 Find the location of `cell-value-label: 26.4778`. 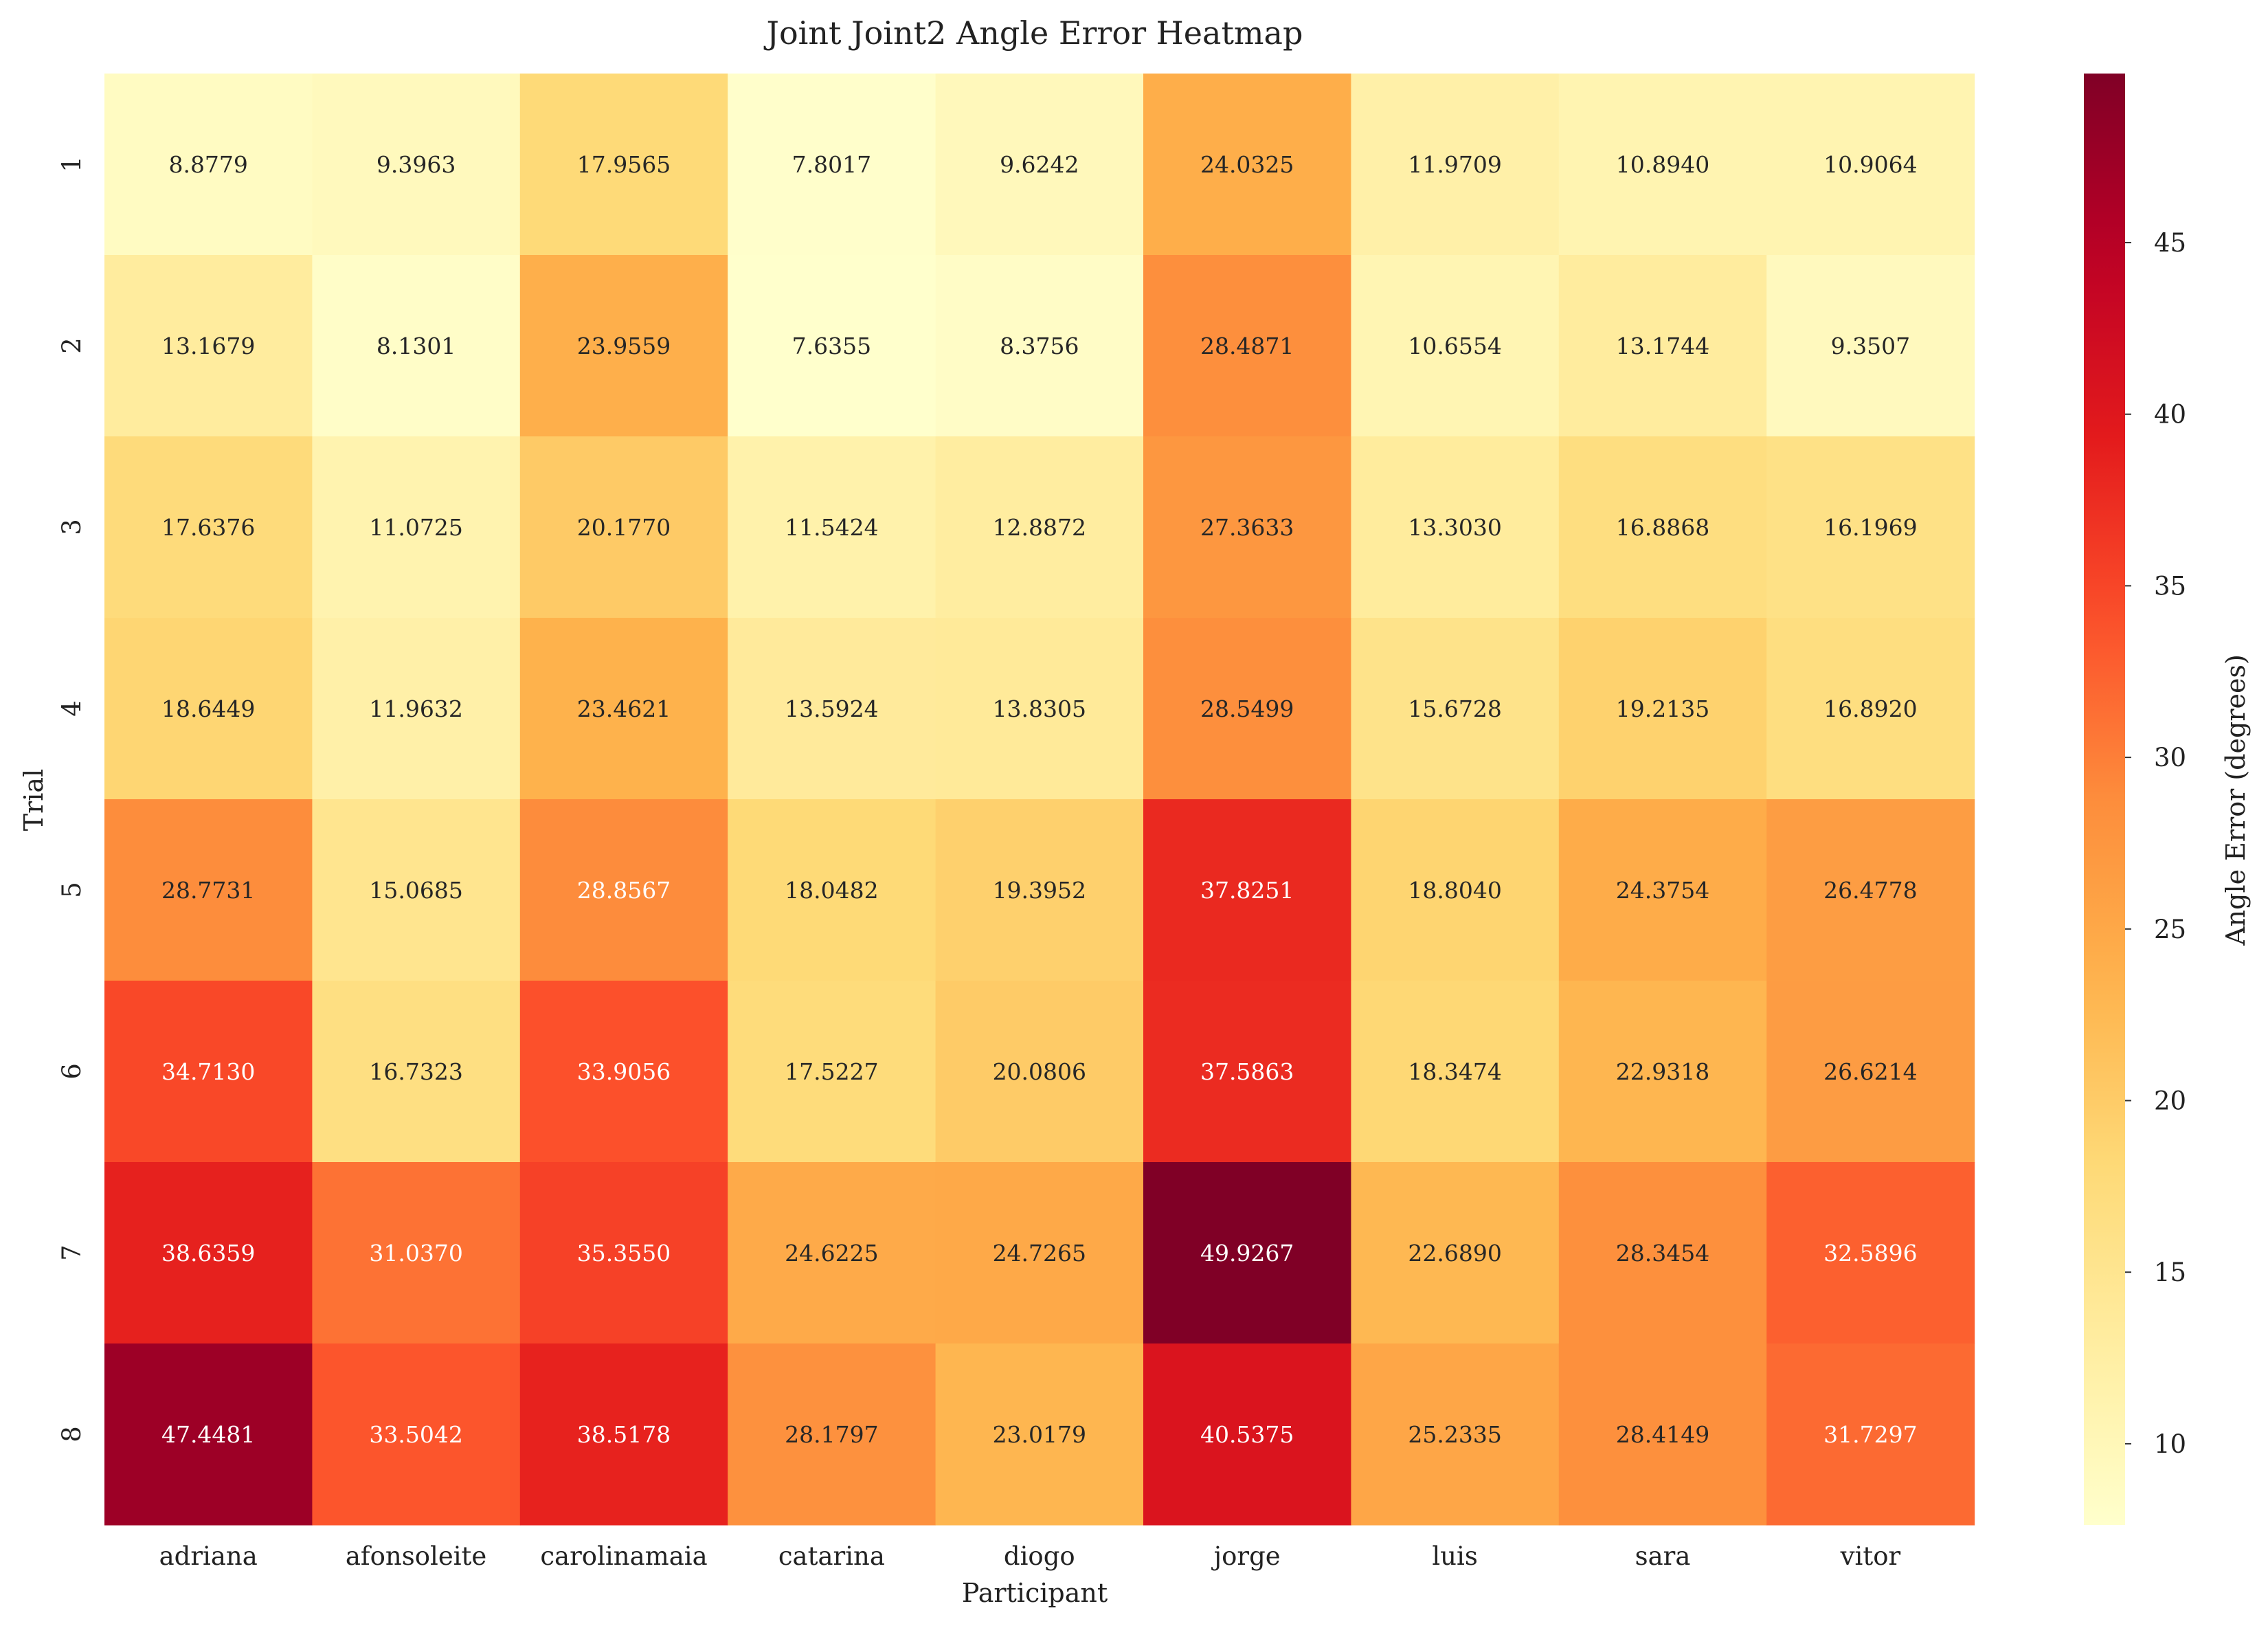

cell-value-label: 26.4778 is located at coordinates (1870, 891).